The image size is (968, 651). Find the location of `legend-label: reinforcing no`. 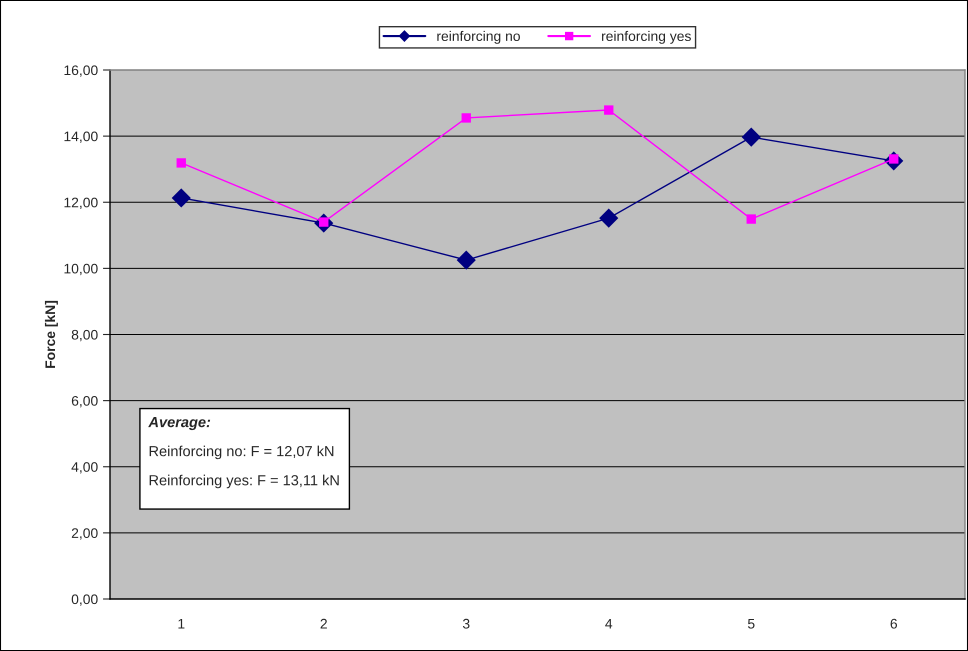

legend-label: reinforcing no is located at coordinates (478, 37).